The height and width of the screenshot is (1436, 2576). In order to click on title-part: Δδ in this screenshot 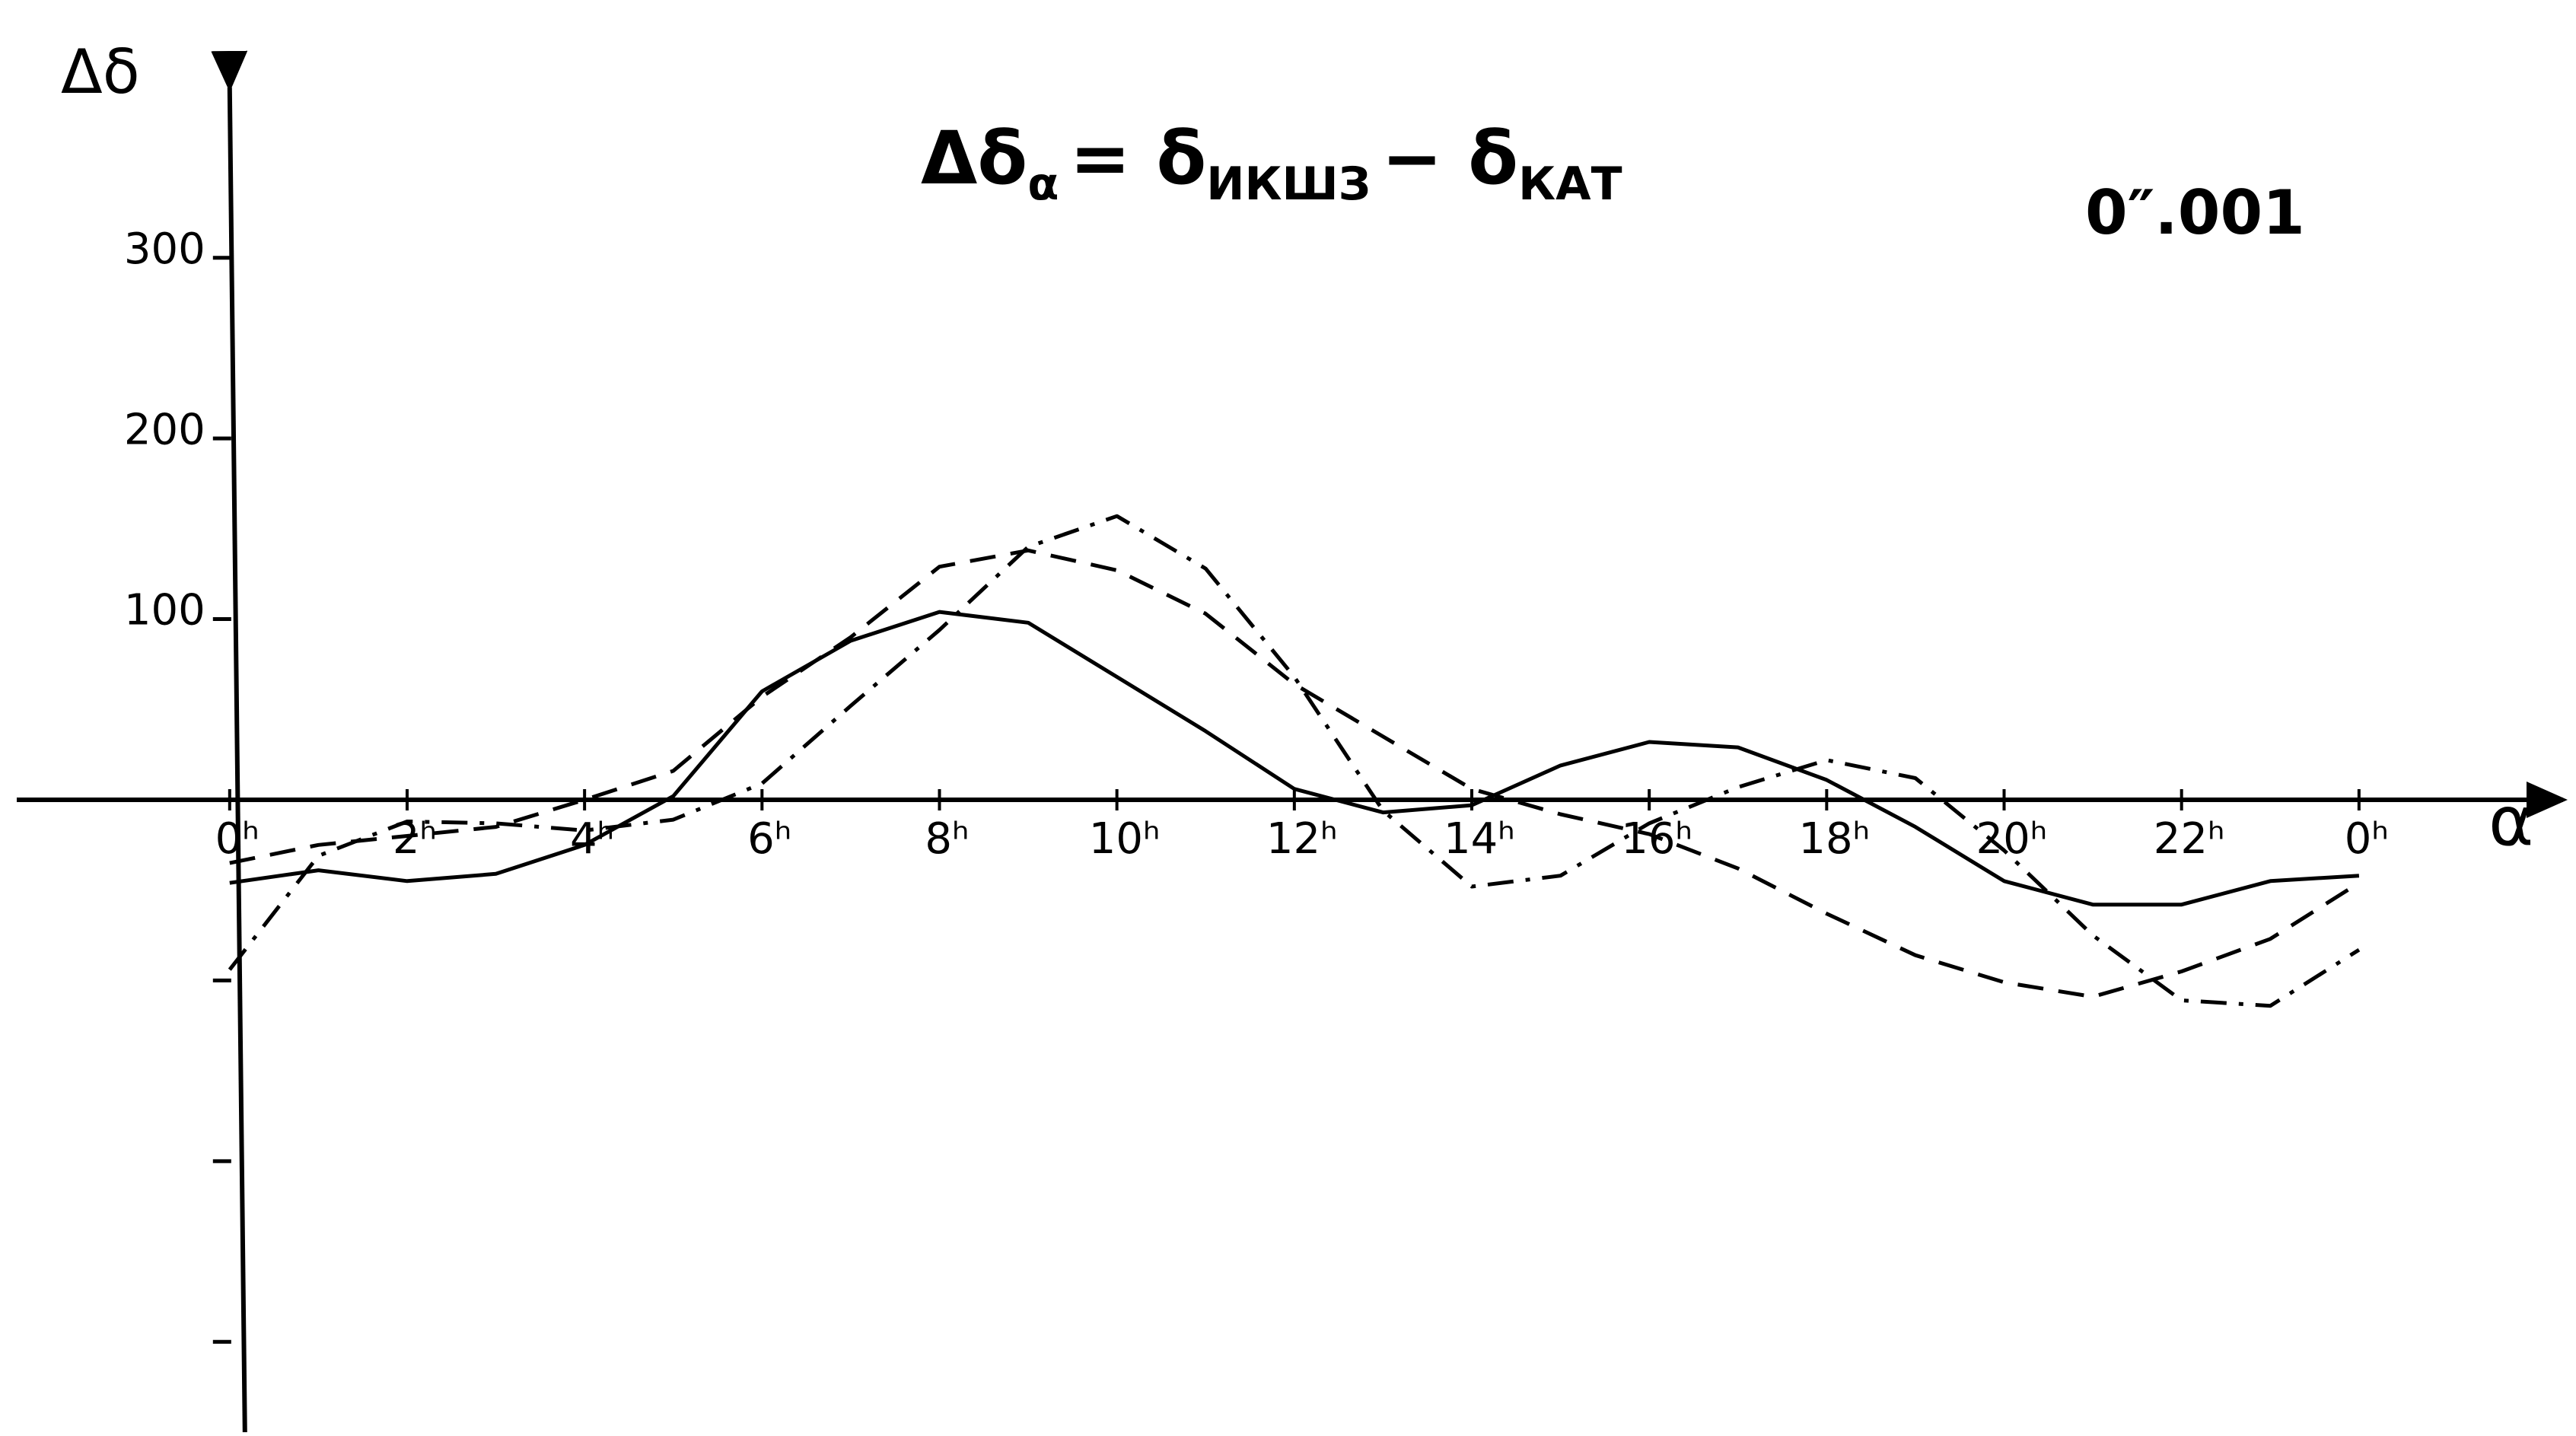, I will do `click(974, 158)`.